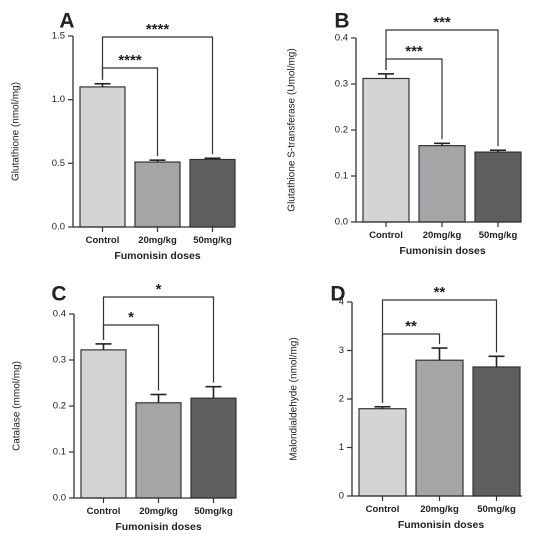  What do you see at coordinates (341, 496) in the screenshot?
I see `y-tick-label: 0` at bounding box center [341, 496].